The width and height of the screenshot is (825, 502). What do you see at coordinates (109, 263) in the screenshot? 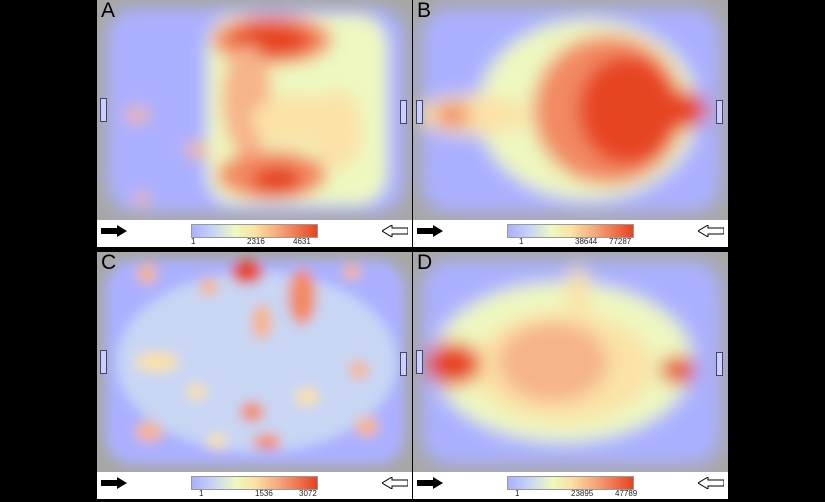
I see `panel-label: C` at bounding box center [109, 263].